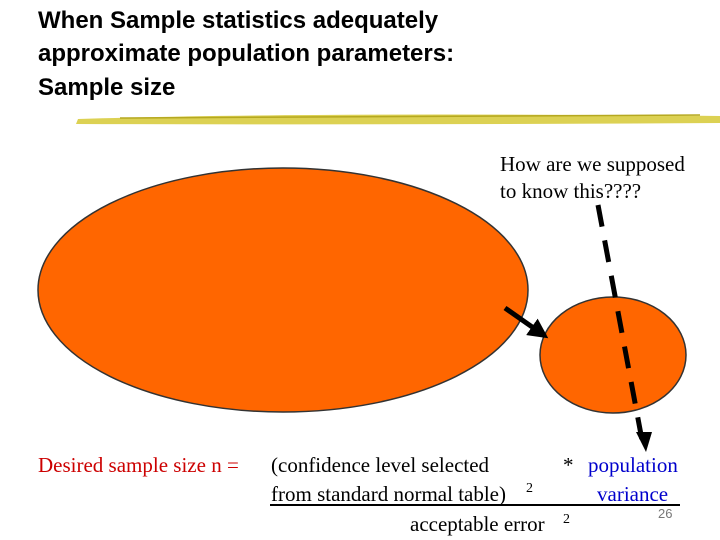  I want to click on slide-number: 26, so click(665, 513).